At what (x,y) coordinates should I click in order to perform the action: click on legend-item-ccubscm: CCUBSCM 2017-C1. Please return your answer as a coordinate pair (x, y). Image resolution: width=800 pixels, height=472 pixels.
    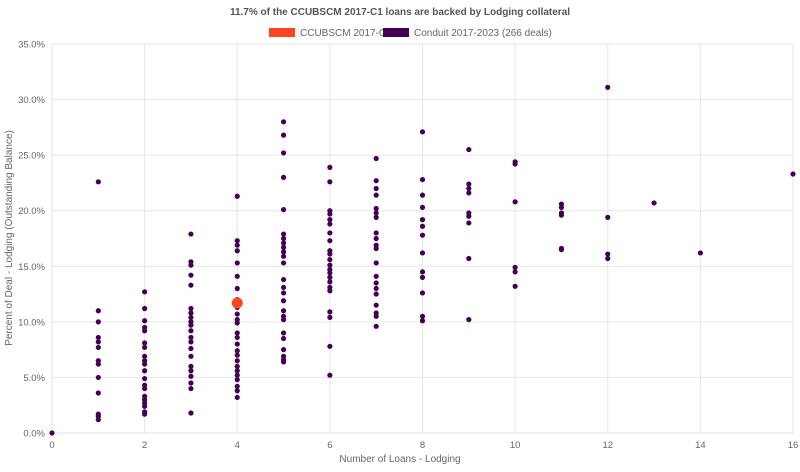
    Looking at the image, I should click on (330, 33).